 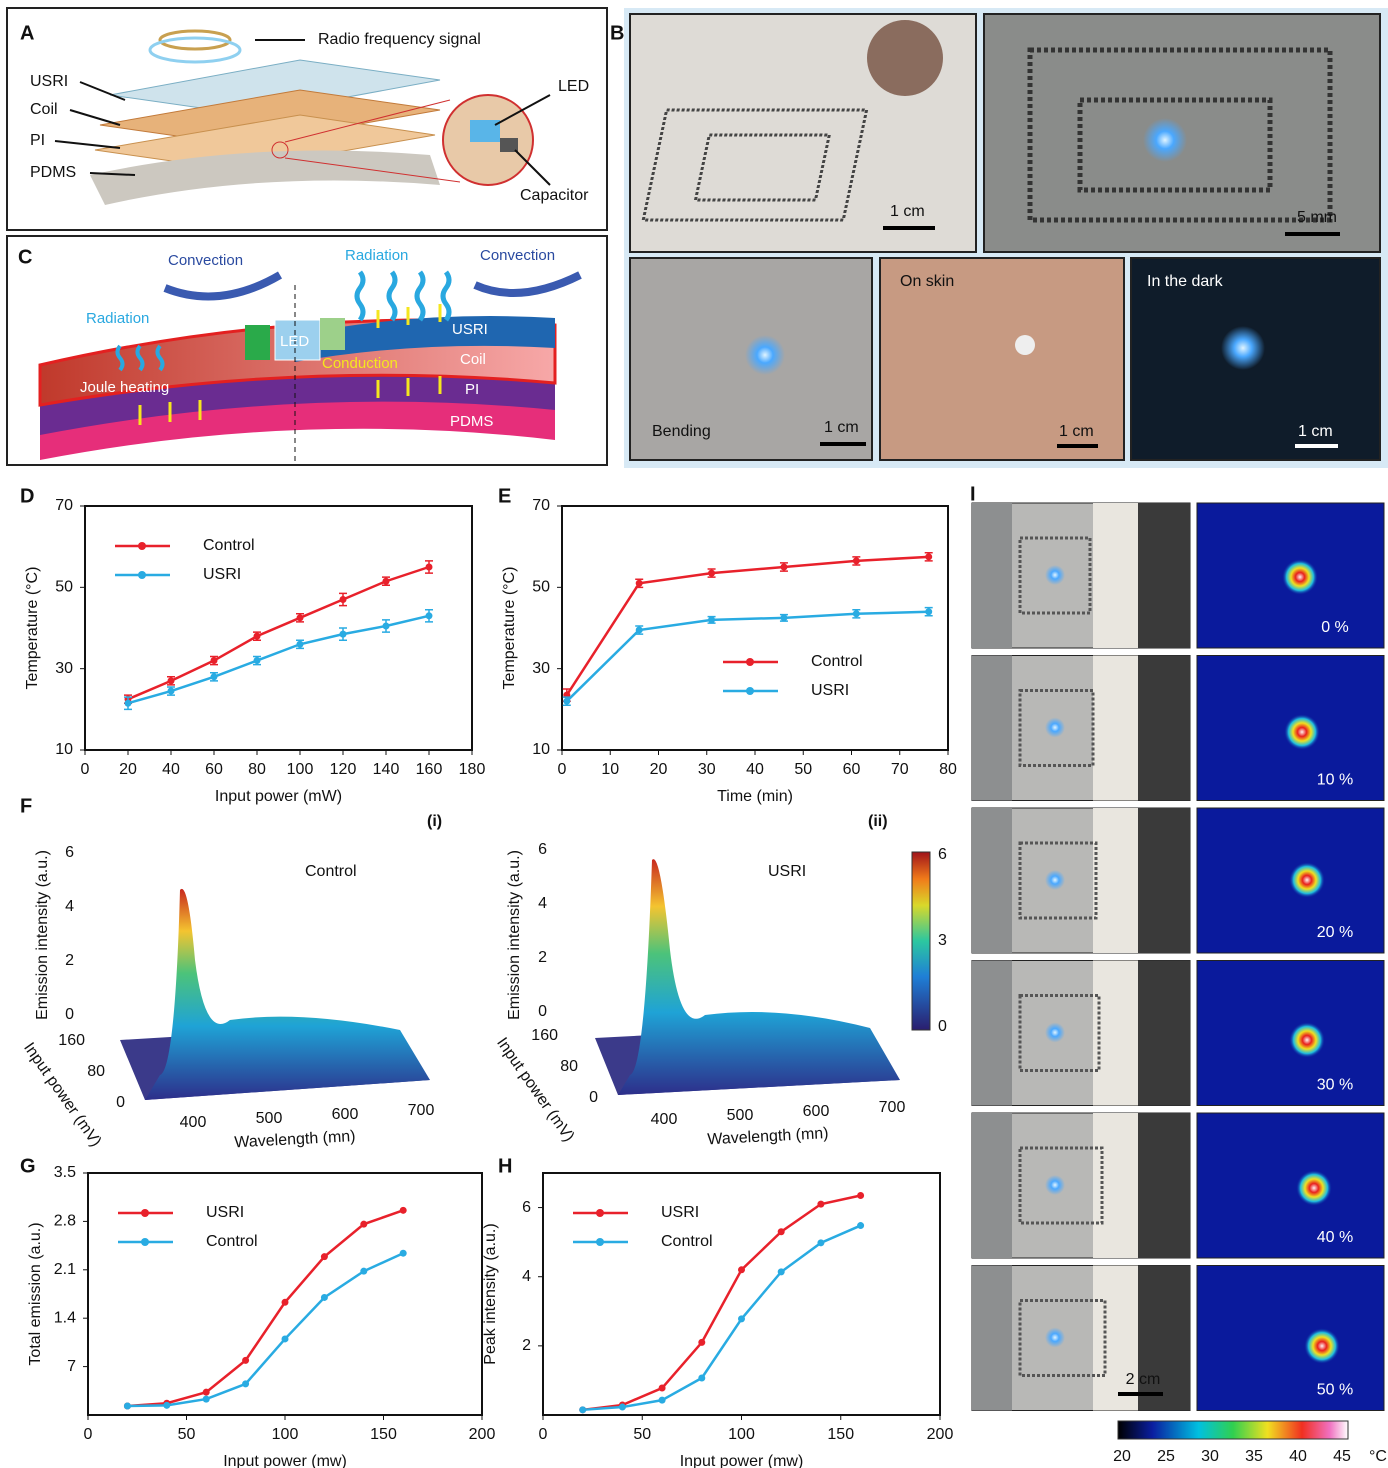 I want to click on z-axis-label: Input power (mV), so click(x=535, y=1090).